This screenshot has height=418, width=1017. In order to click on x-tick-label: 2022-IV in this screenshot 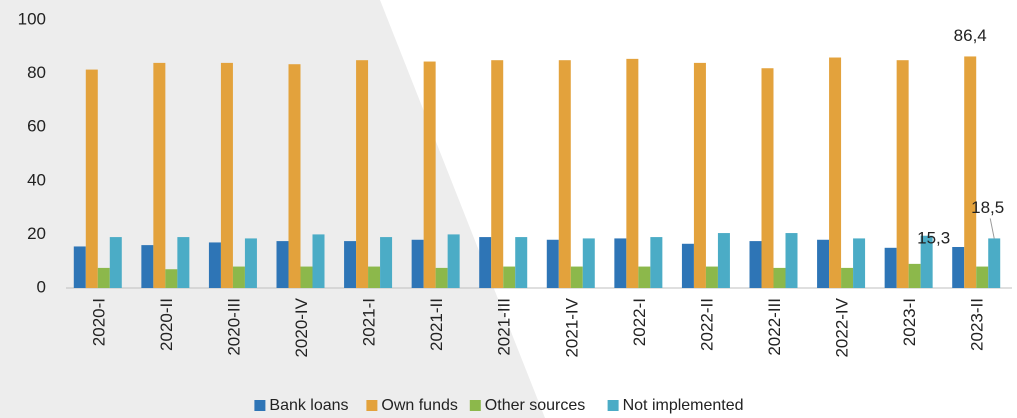, I will do `click(842, 327)`.